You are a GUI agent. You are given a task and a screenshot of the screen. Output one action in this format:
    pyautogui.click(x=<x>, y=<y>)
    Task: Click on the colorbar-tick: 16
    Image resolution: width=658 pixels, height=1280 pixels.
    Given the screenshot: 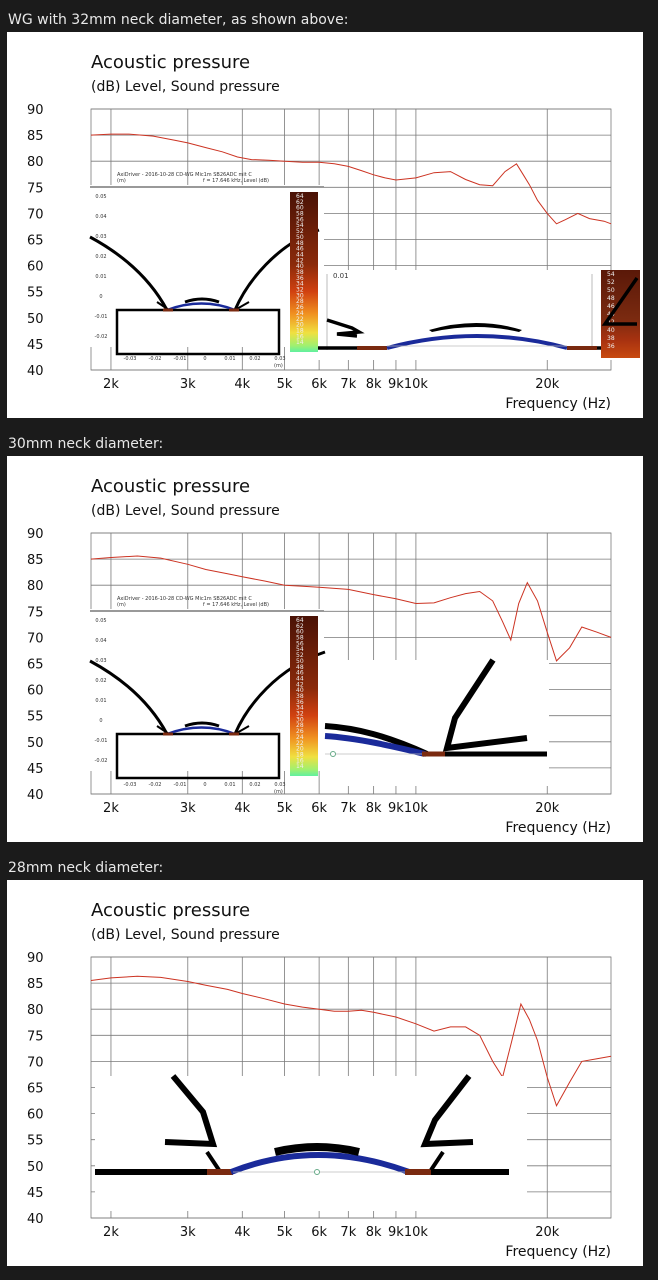 What is the action you would take?
    pyautogui.click(x=300, y=336)
    